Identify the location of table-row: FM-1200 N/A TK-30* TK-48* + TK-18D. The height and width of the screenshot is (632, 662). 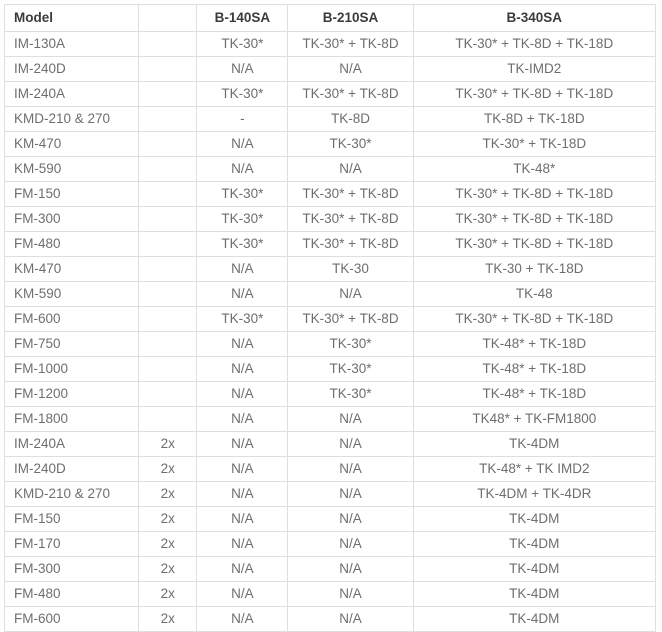
(330, 394).